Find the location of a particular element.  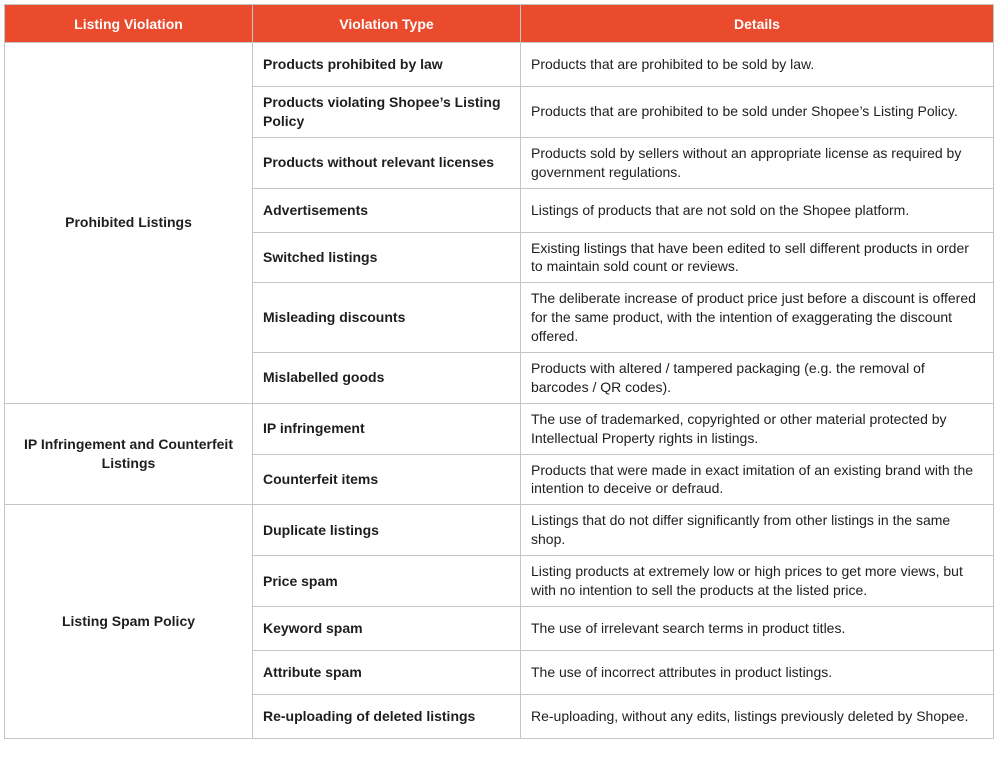

violation-type-cell: Switched listings is located at coordinates (386, 257).